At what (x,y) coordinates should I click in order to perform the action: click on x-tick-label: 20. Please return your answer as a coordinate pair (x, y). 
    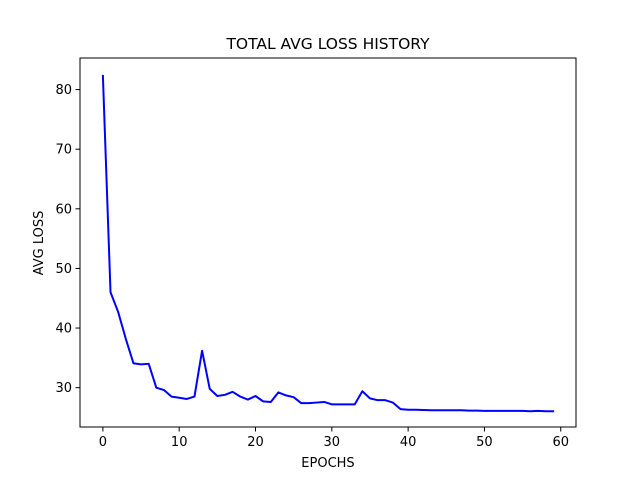
    Looking at the image, I should click on (255, 442).